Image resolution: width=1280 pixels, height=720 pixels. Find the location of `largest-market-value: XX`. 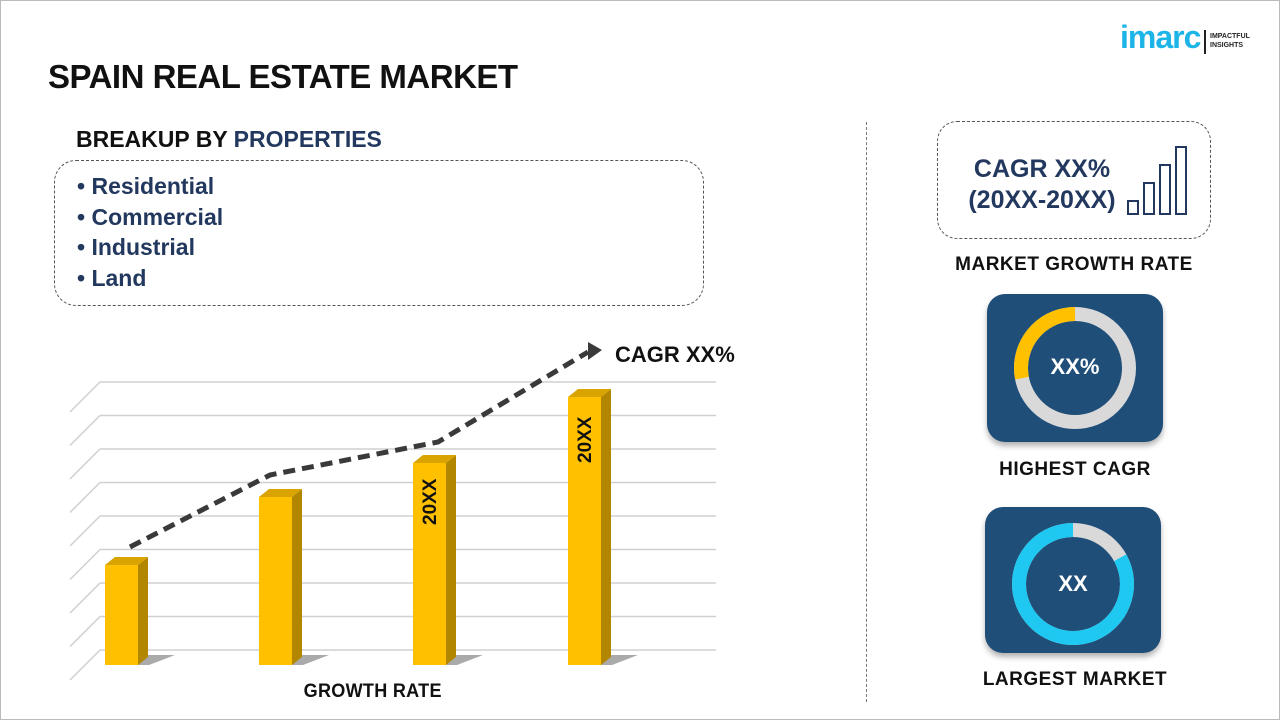

largest-market-value: XX is located at coordinates (1073, 583).